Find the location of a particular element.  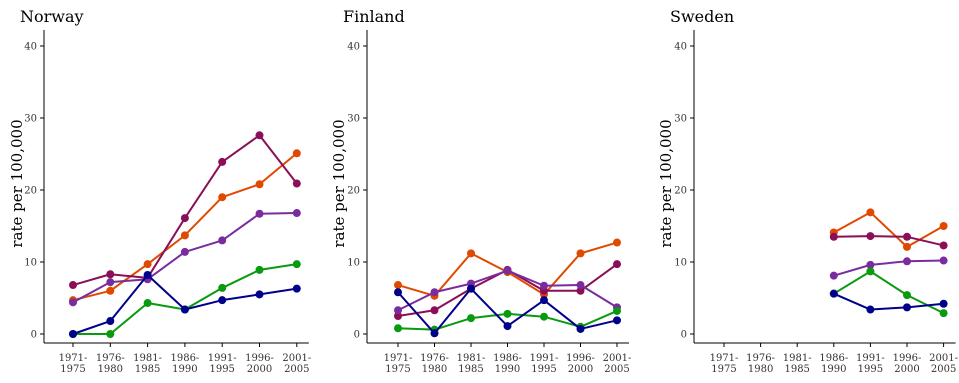

panel-title: Sweden is located at coordinates (702, 16).